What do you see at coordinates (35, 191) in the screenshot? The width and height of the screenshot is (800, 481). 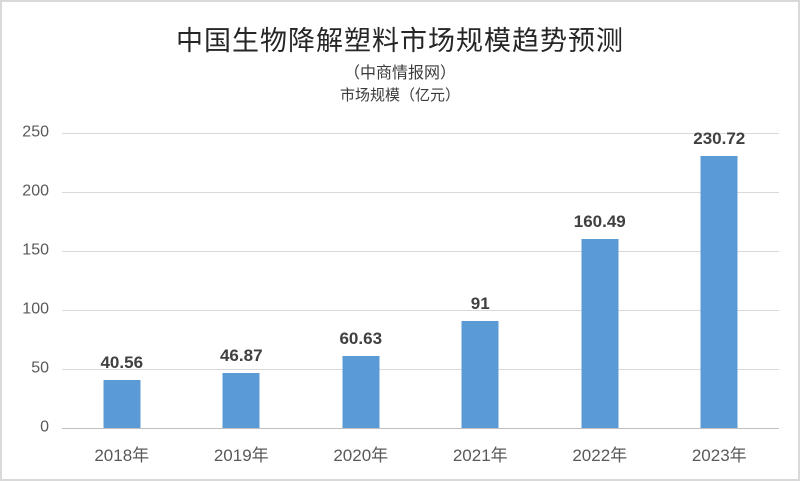 I see `y-tick-label: 200` at bounding box center [35, 191].